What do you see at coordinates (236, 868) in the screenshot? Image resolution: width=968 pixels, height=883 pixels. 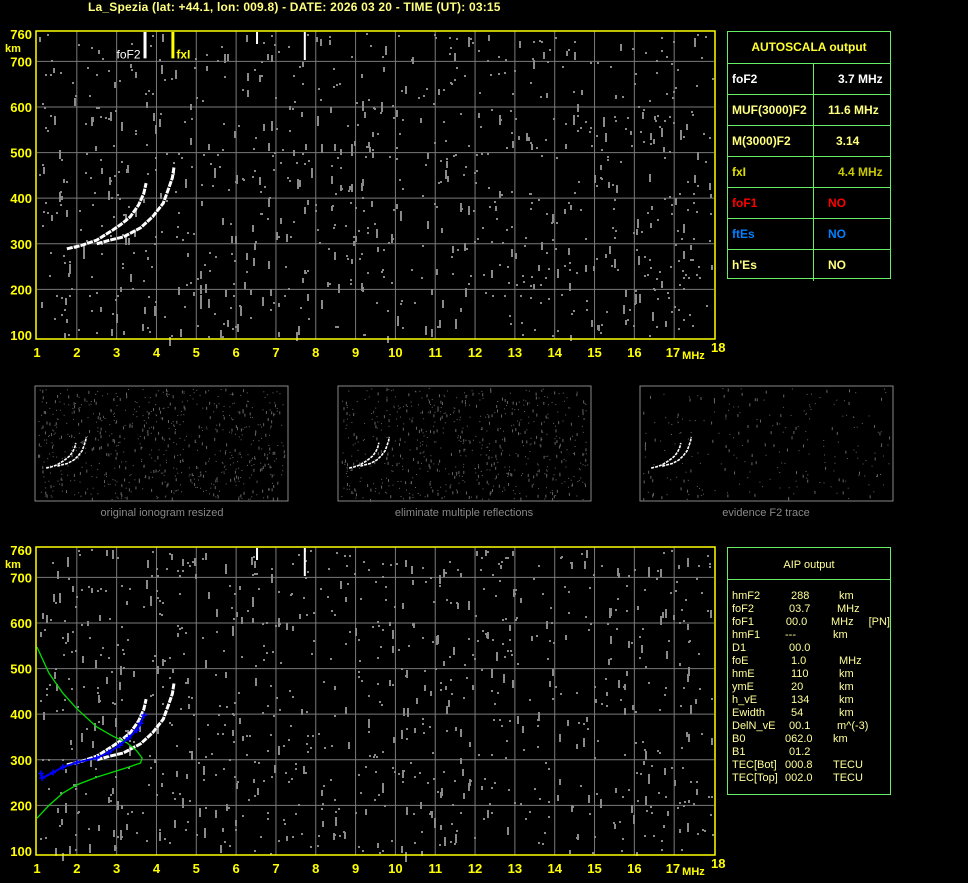 I see `x-tick-label: 6` at bounding box center [236, 868].